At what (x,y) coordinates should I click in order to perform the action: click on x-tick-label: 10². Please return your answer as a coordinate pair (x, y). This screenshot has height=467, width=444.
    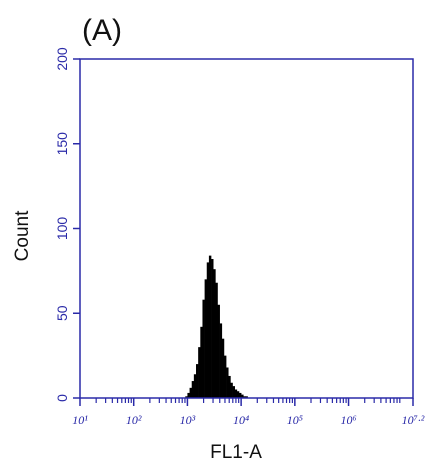
    Looking at the image, I should click on (134, 420).